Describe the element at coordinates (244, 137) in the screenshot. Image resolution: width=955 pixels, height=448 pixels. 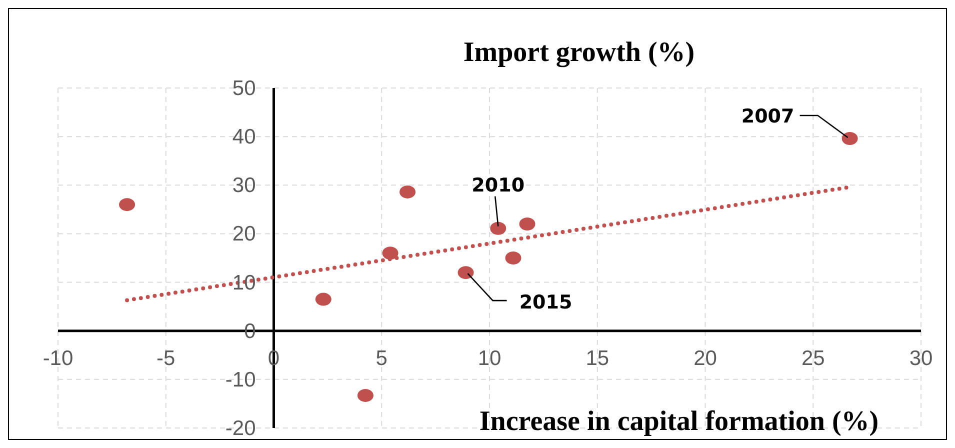
I see `y-tick-label: 40` at that location.